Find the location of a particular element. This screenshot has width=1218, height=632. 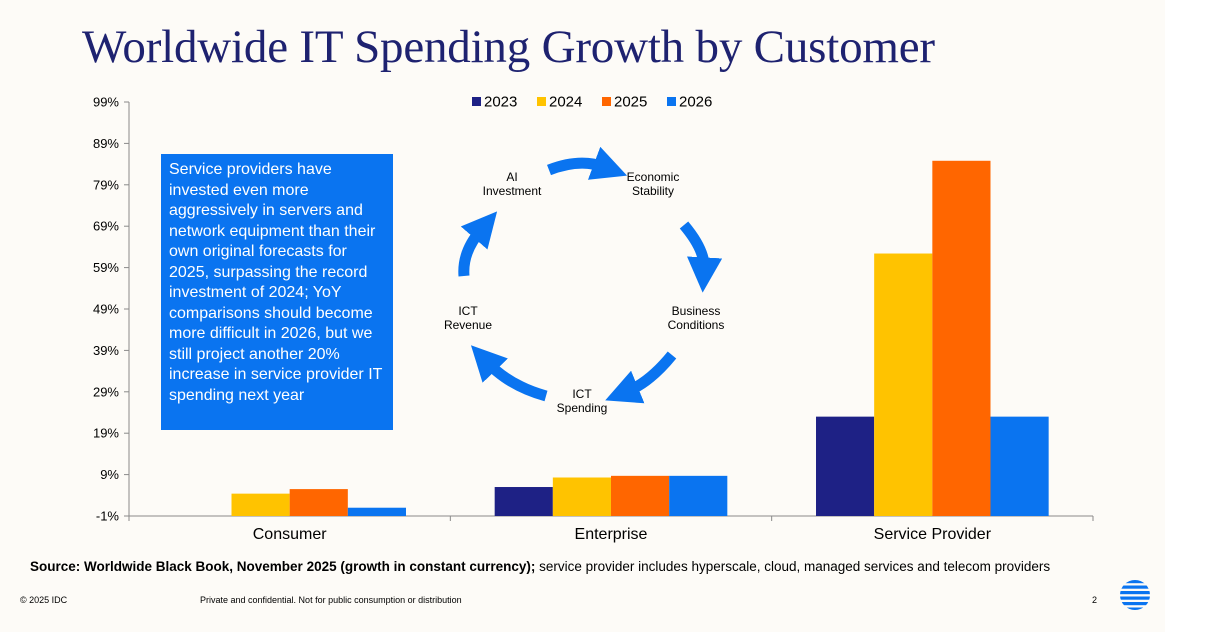

cycle-label-line: Revenue is located at coordinates (468, 325).